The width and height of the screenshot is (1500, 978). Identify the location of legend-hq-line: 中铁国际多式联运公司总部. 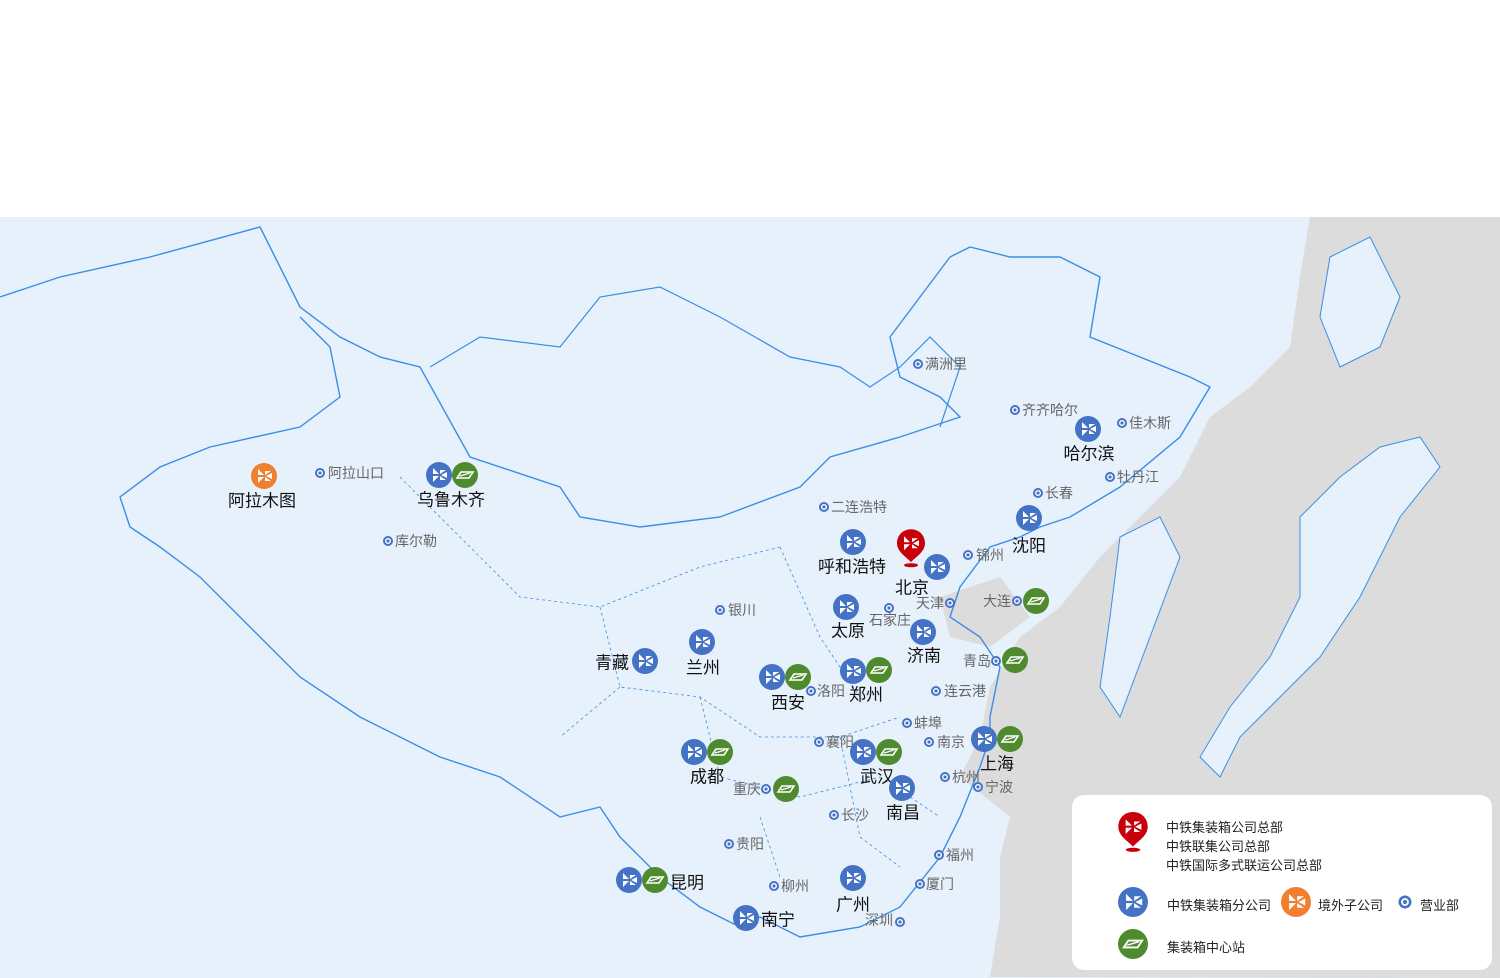
(1244, 866).